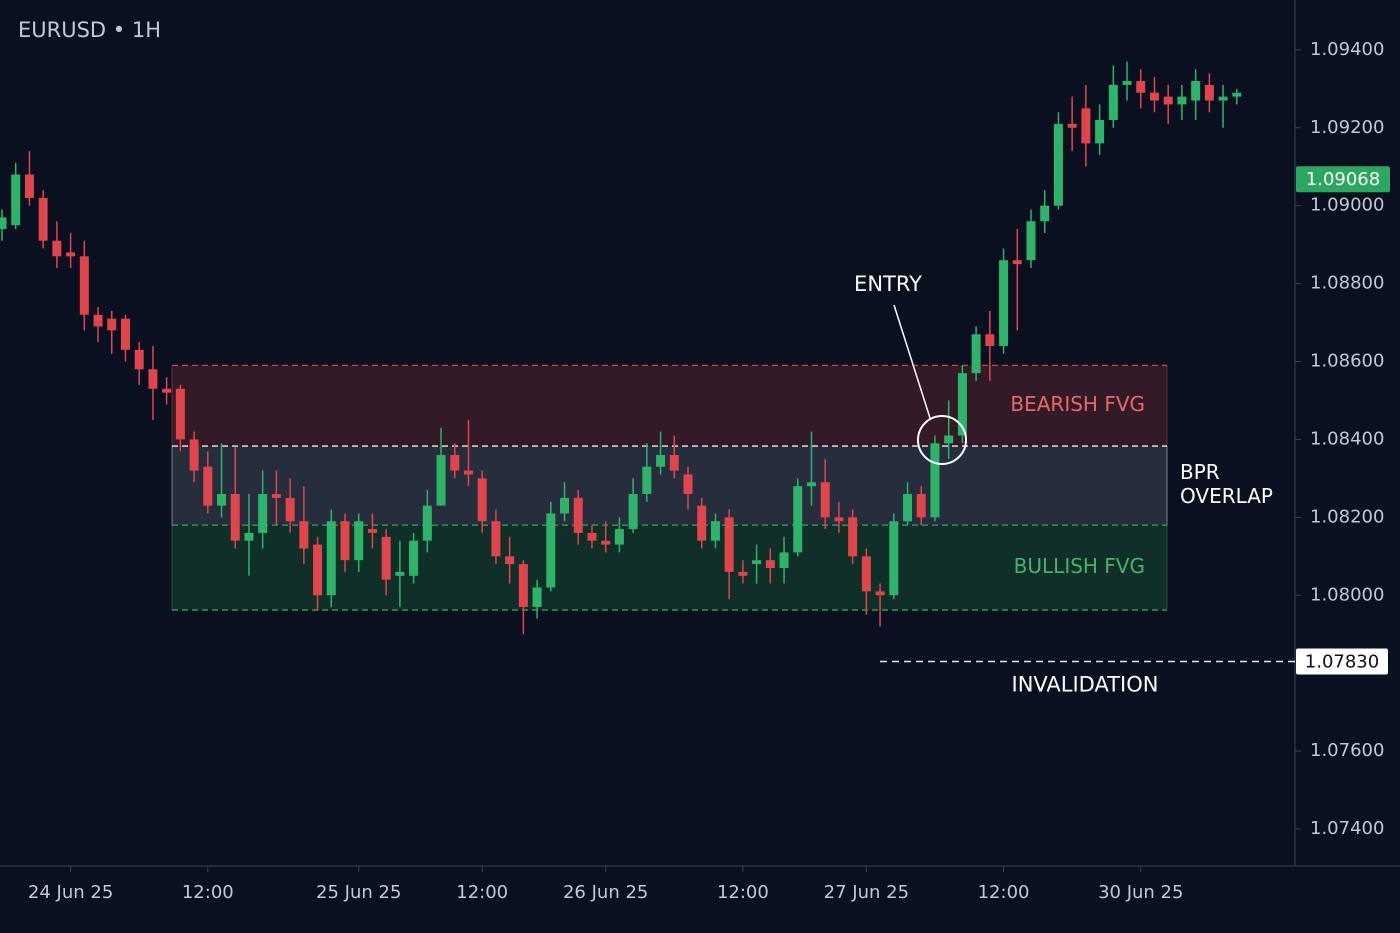  I want to click on y-tick-label: 1.07600, so click(1347, 750).